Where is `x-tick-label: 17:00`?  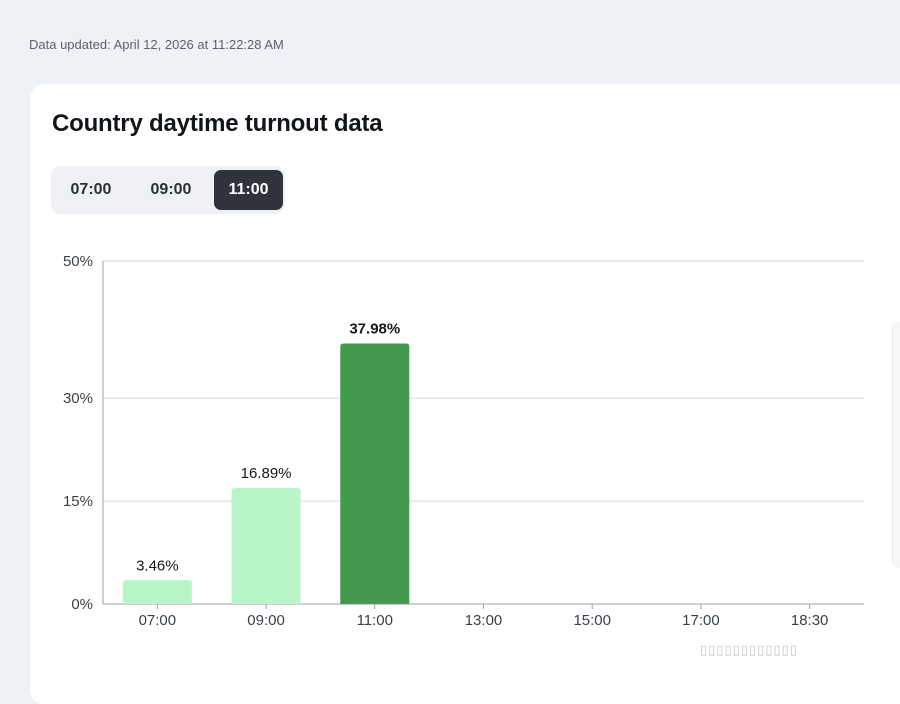
x-tick-label: 17:00 is located at coordinates (701, 620).